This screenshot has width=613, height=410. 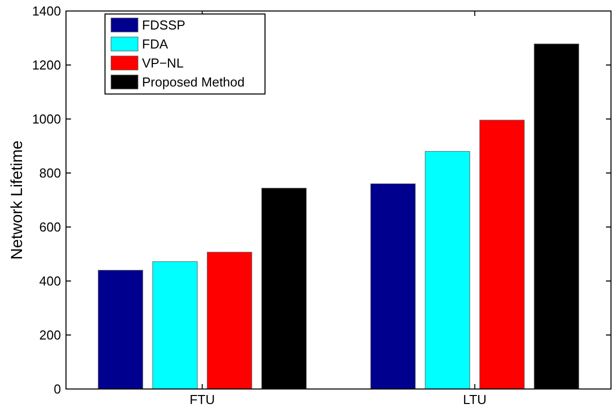 I want to click on y-axis-title: Network Lifetime, so click(x=17, y=200).